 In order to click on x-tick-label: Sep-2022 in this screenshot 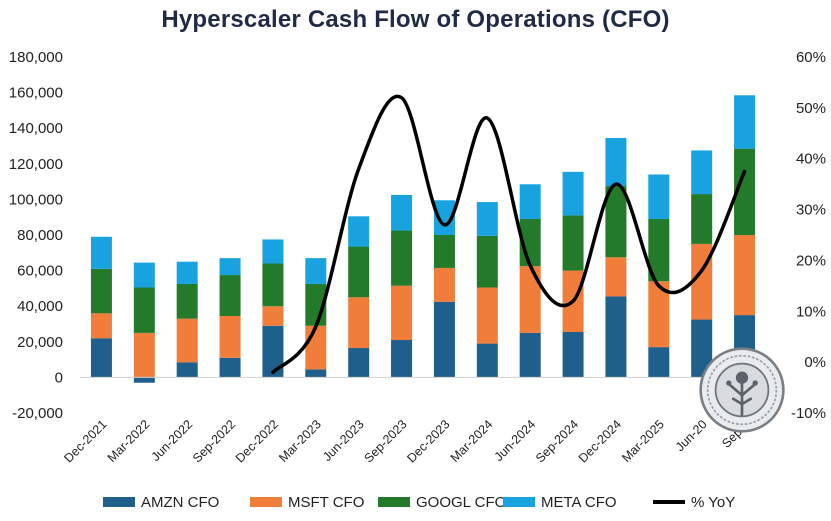, I will do `click(214, 441)`.